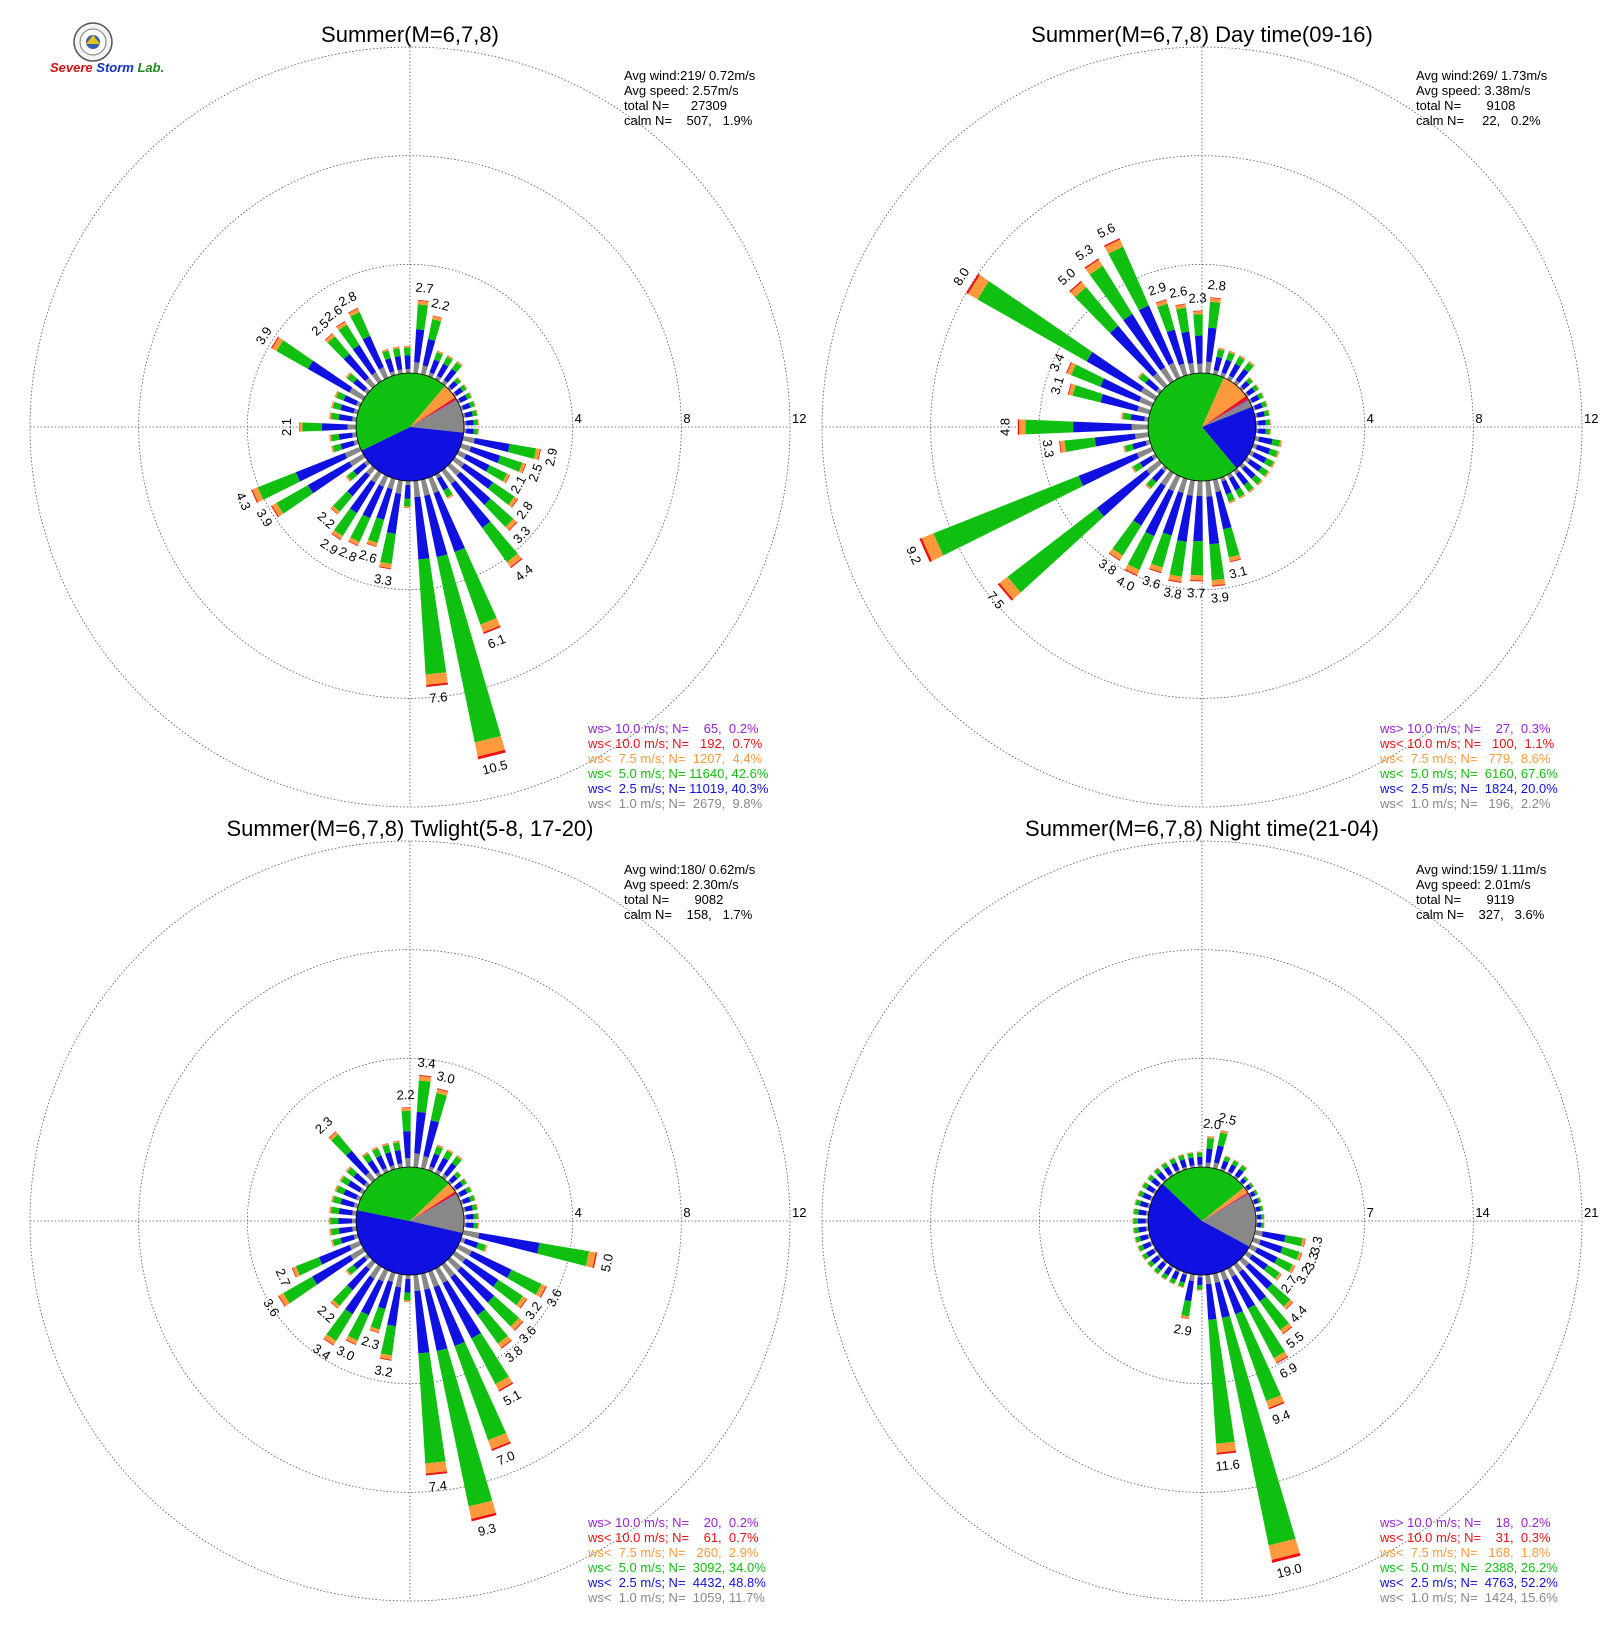 The width and height of the screenshot is (1620, 1640). I want to click on bar-label-166: 9.3, so click(486, 1529).